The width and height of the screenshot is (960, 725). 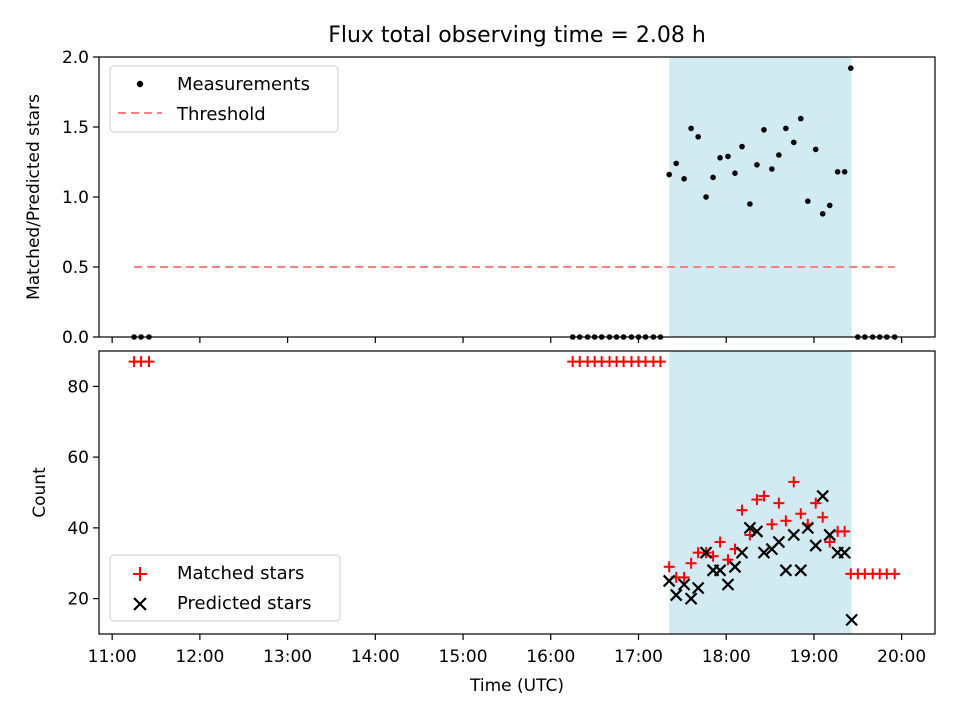 I want to click on bottom-x-tick-label: 15:00, so click(x=463, y=657).